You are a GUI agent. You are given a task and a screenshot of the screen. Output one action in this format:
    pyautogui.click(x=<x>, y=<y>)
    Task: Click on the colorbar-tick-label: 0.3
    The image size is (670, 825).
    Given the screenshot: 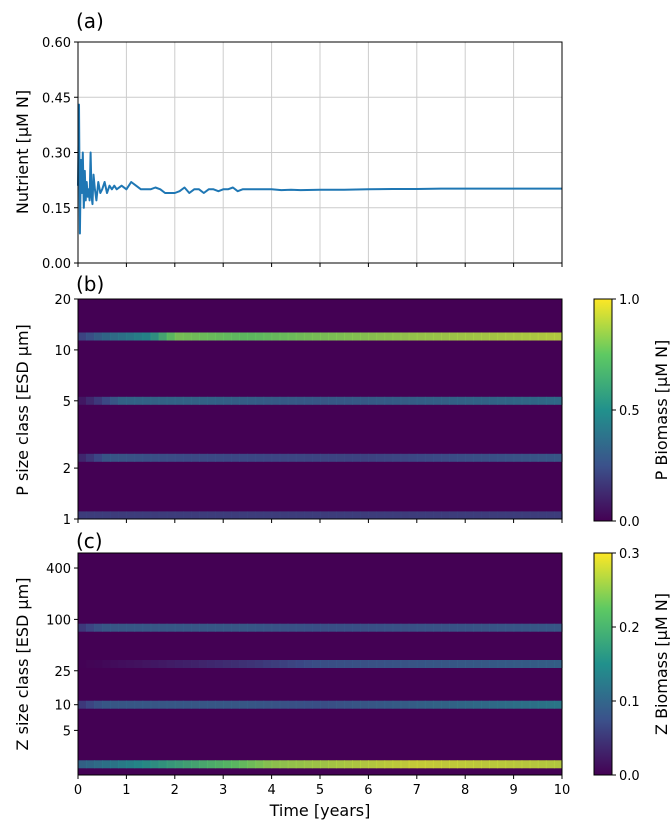 What is the action you would take?
    pyautogui.click(x=629, y=554)
    